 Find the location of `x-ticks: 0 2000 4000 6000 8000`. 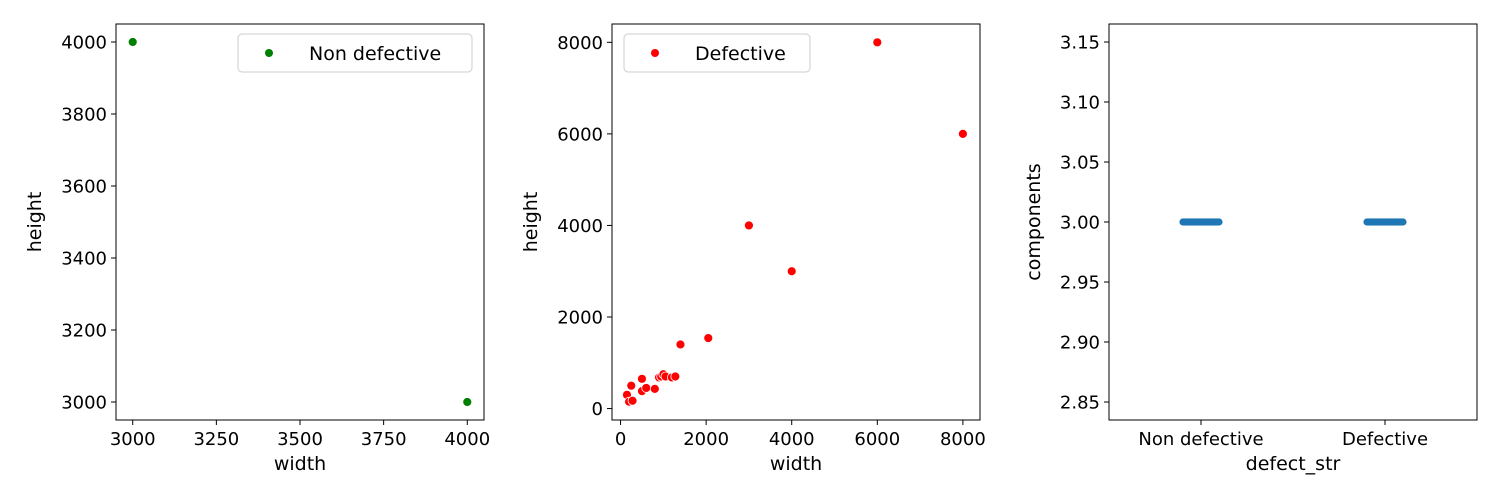

x-ticks: 0 2000 4000 6000 8000 is located at coordinates (800, 435).